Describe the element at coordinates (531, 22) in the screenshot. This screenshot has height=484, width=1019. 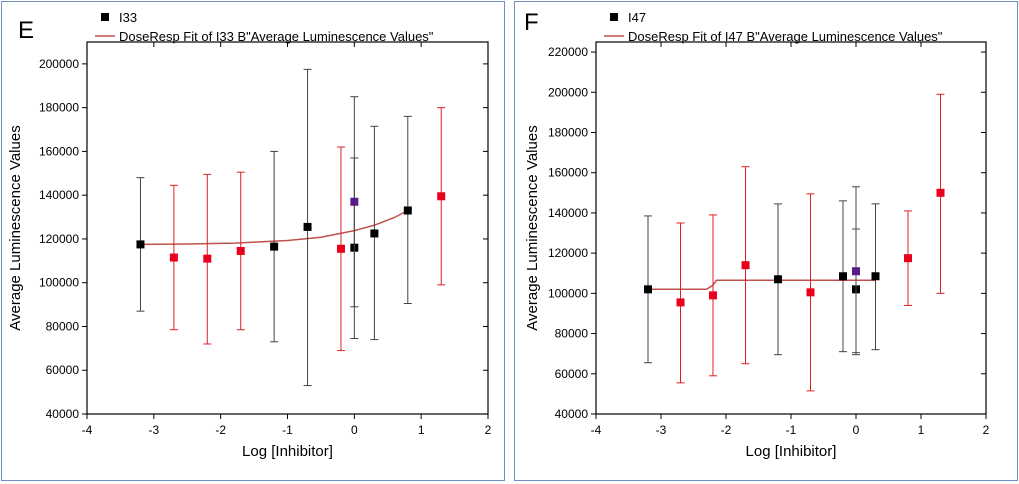
I see `panel-letter: F` at that location.